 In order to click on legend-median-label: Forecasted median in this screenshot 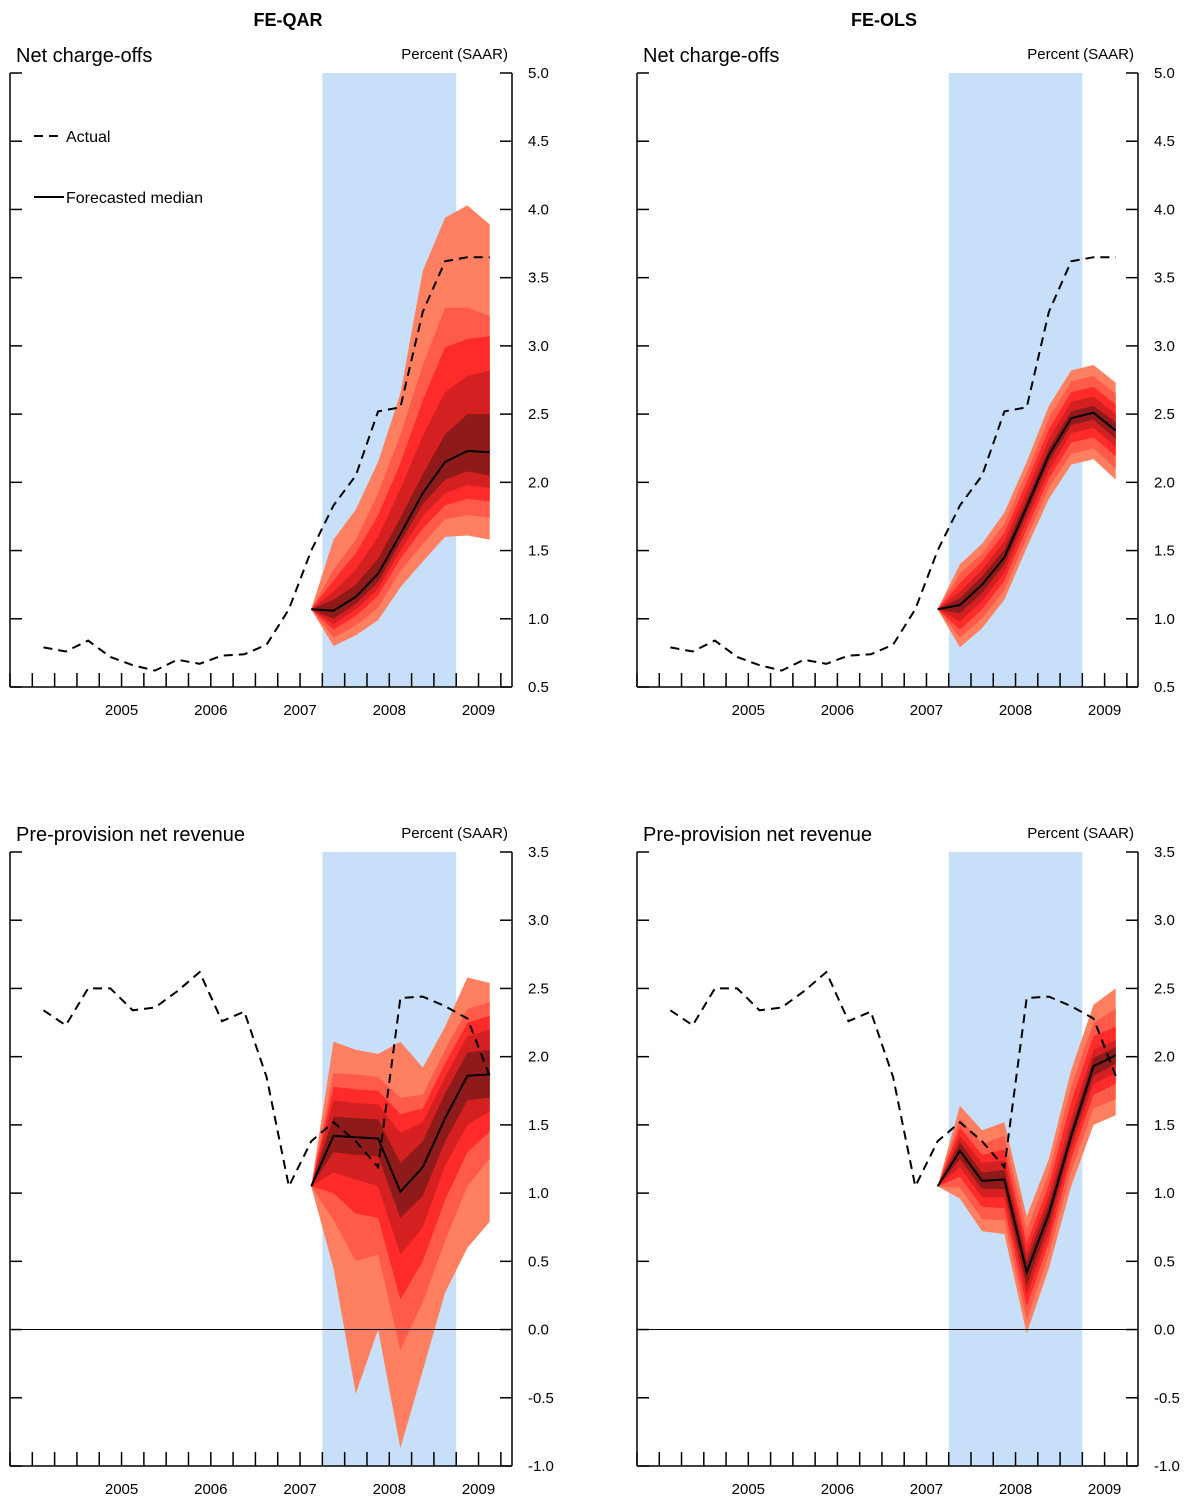, I will do `click(134, 198)`.